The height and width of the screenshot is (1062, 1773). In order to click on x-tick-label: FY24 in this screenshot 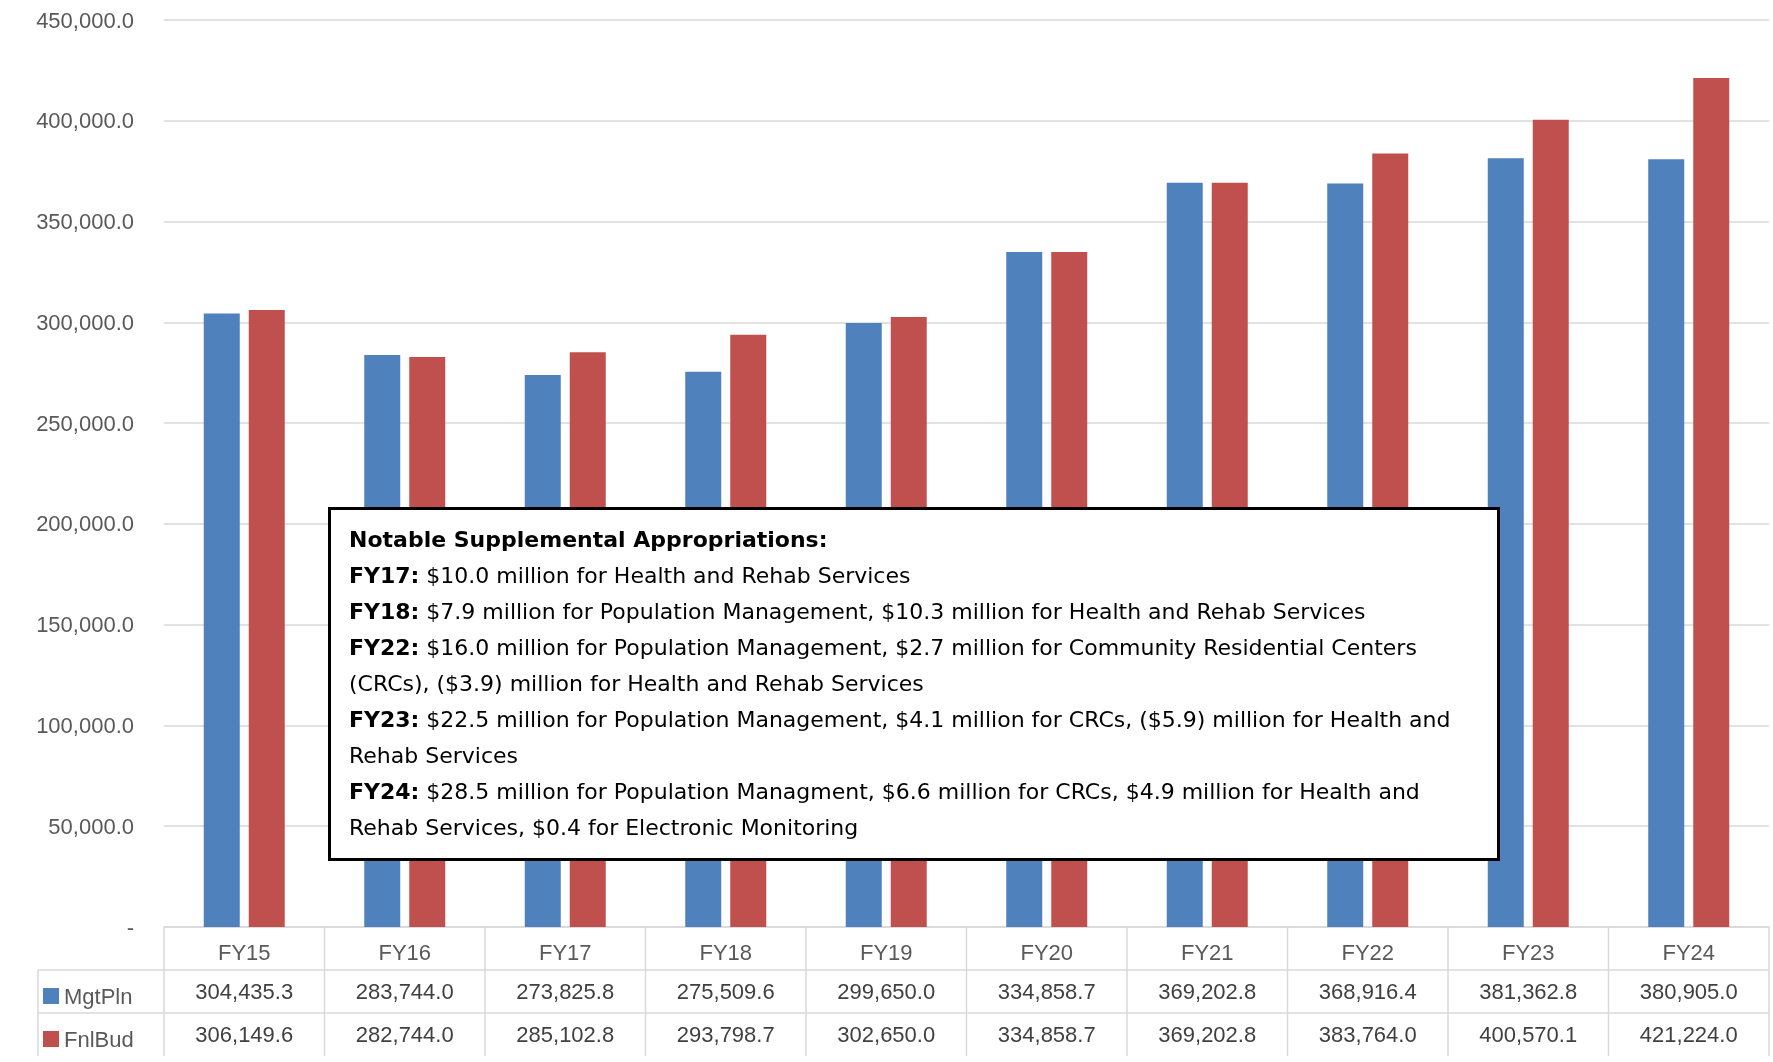, I will do `click(1689, 952)`.